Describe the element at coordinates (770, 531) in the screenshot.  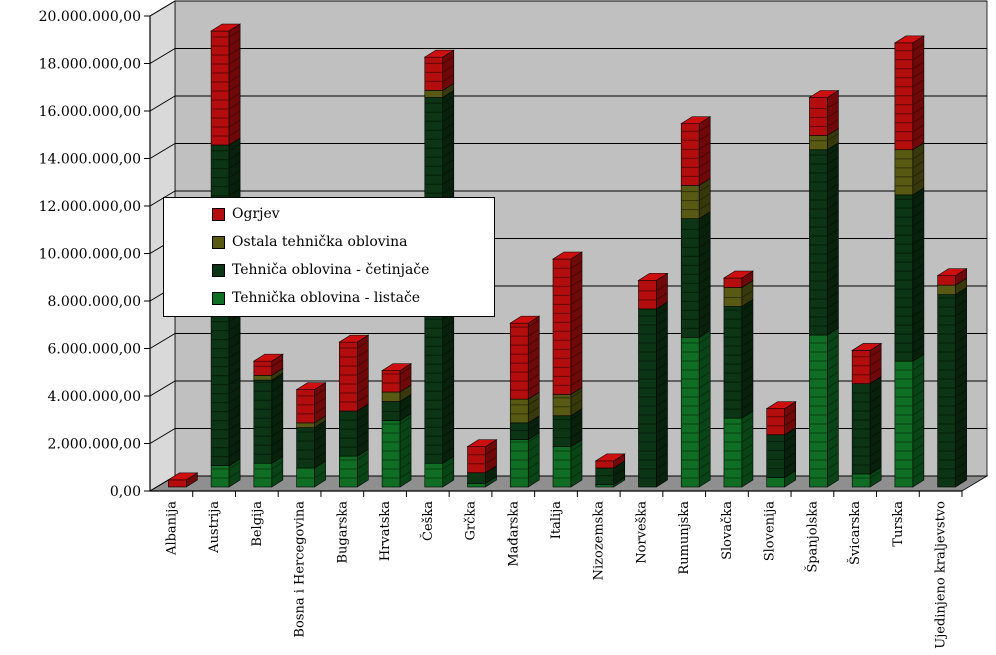
I see `x-tick-label: Slovenija` at that location.